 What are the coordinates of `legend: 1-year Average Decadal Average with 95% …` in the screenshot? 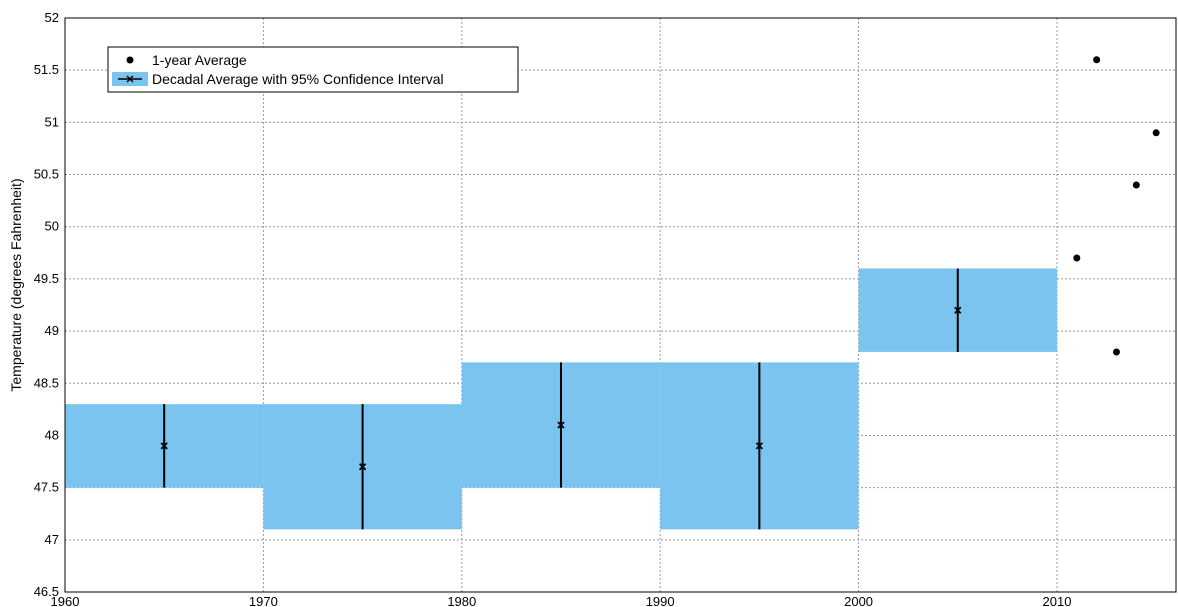 It's located at (313, 69).